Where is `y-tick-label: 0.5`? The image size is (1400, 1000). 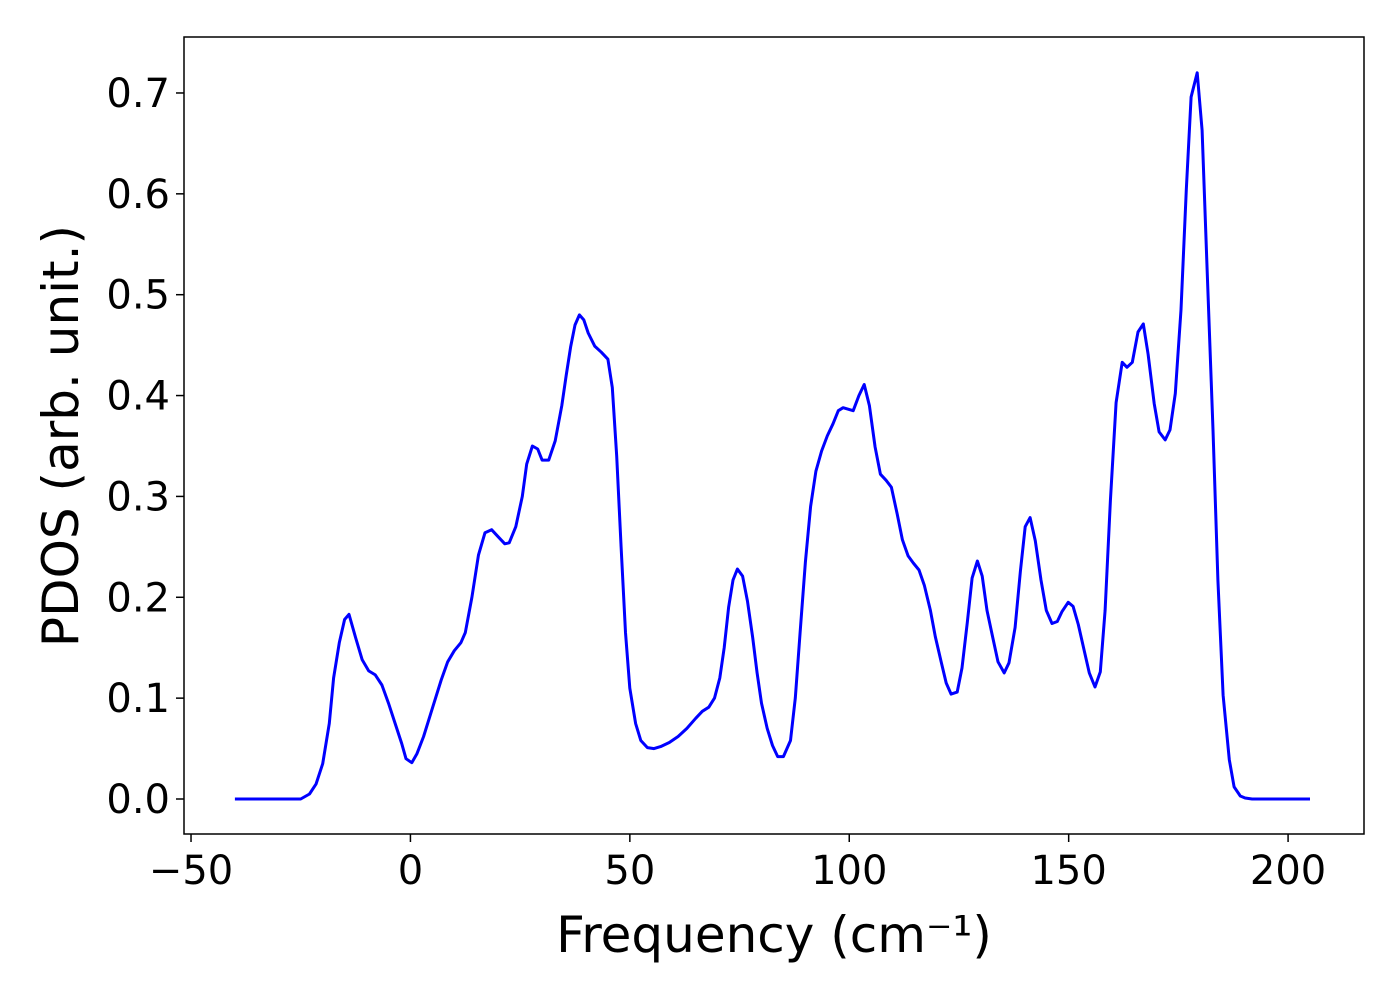
y-tick-label: 0.5 is located at coordinates (138, 296).